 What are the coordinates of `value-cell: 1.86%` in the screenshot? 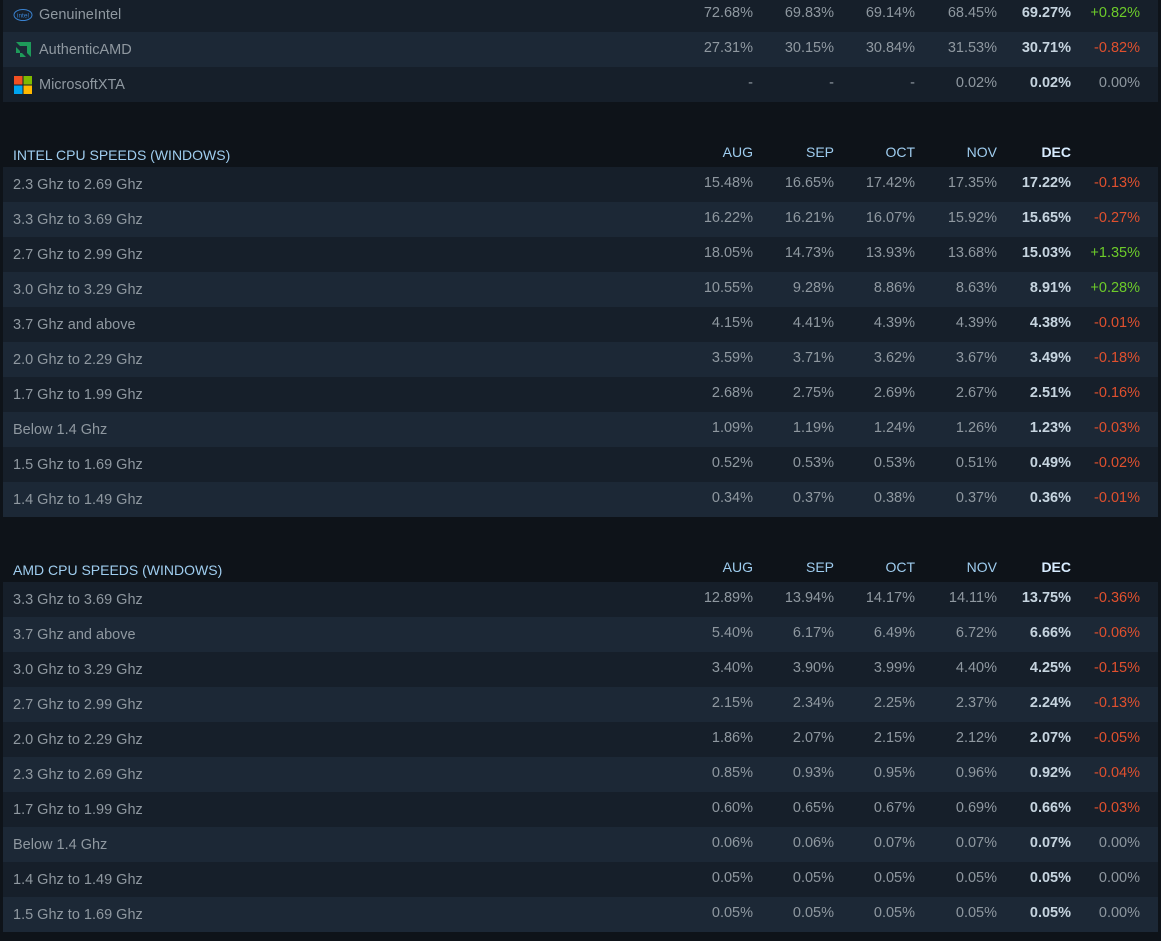 It's located at (732, 738).